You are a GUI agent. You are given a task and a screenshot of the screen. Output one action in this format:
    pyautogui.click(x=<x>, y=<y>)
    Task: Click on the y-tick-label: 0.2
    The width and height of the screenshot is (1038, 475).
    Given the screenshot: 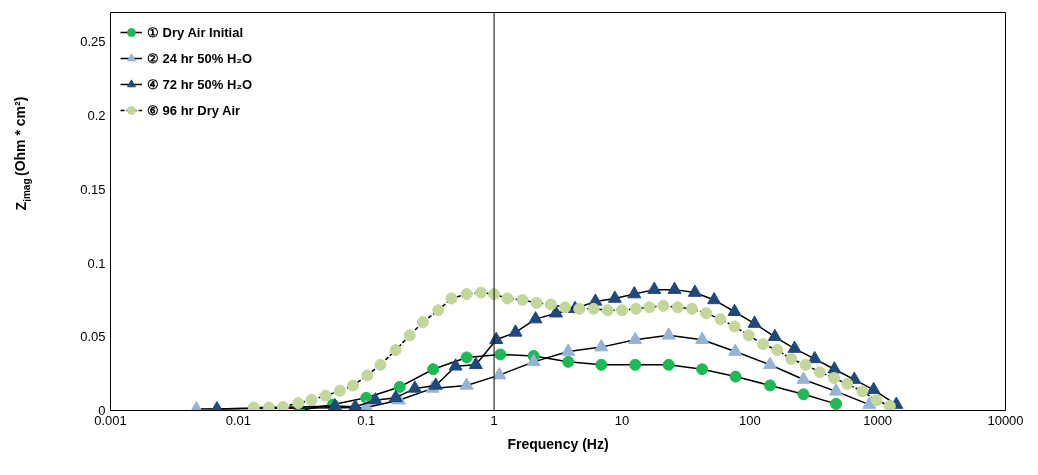 What is the action you would take?
    pyautogui.click(x=96, y=116)
    